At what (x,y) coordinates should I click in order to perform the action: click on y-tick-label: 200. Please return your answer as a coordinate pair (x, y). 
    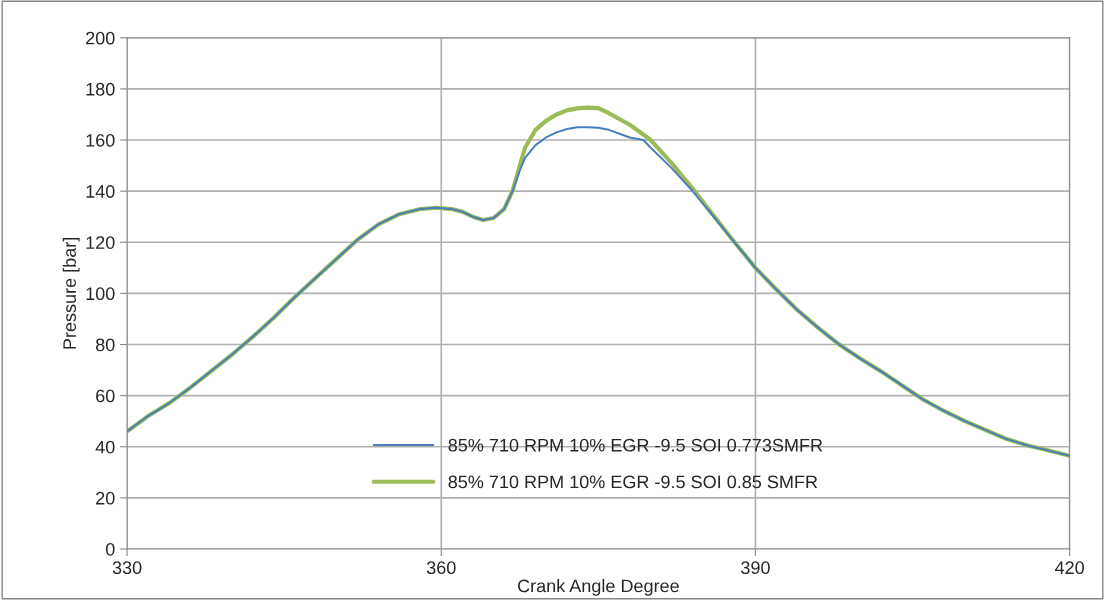
    Looking at the image, I should click on (100, 38).